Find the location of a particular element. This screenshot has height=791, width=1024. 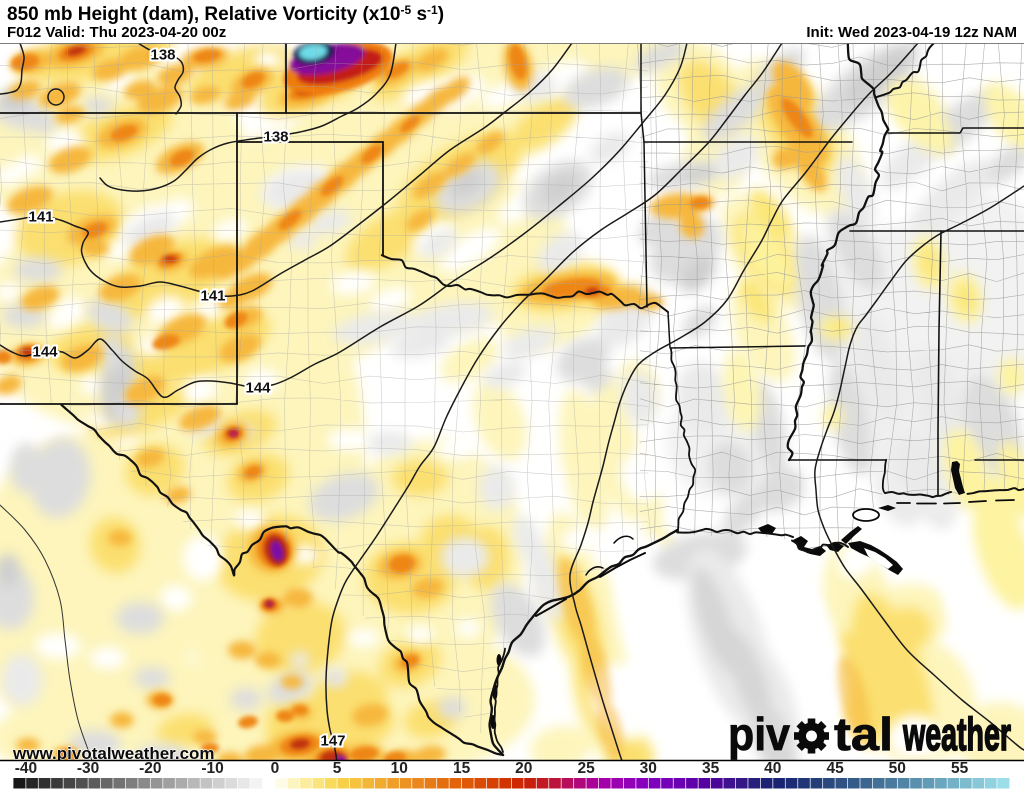

svg-text: 25 is located at coordinates (586, 768).